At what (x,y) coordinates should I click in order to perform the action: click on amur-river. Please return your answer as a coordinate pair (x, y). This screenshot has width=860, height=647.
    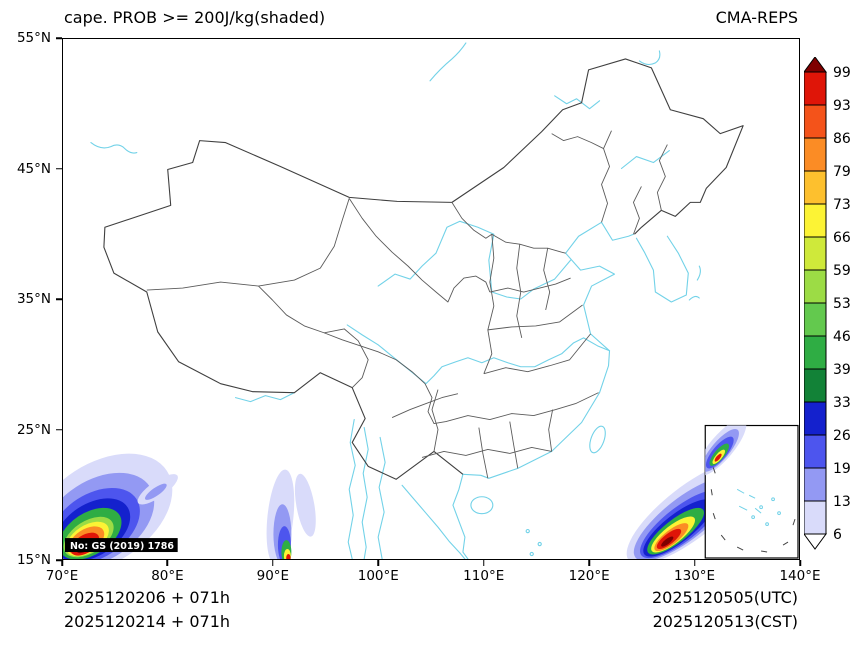
    Looking at the image, I should click on (607, 80).